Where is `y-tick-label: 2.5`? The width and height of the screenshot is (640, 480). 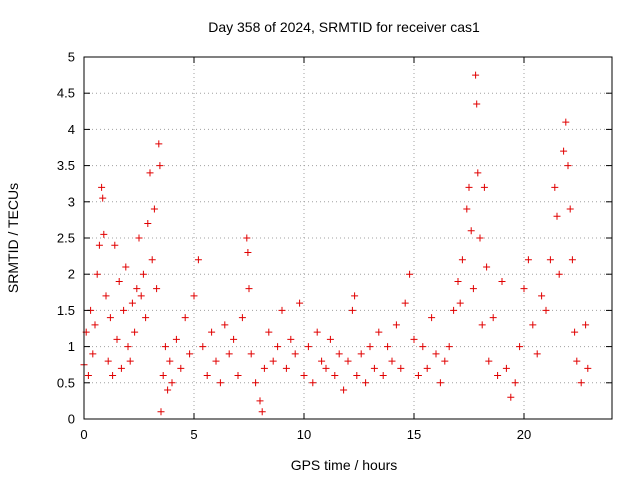 y-tick-label: 2.5 is located at coordinates (66, 238).